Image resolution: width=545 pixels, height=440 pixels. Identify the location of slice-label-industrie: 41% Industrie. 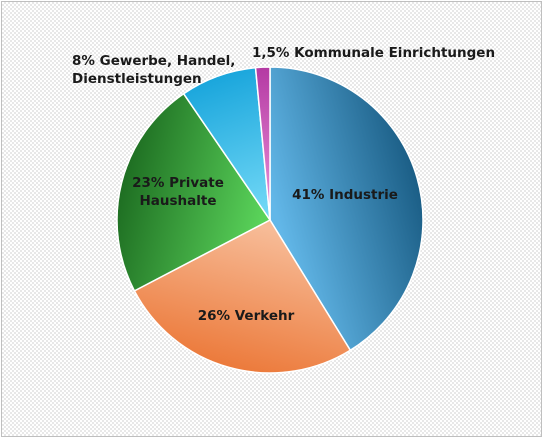
(345, 195).